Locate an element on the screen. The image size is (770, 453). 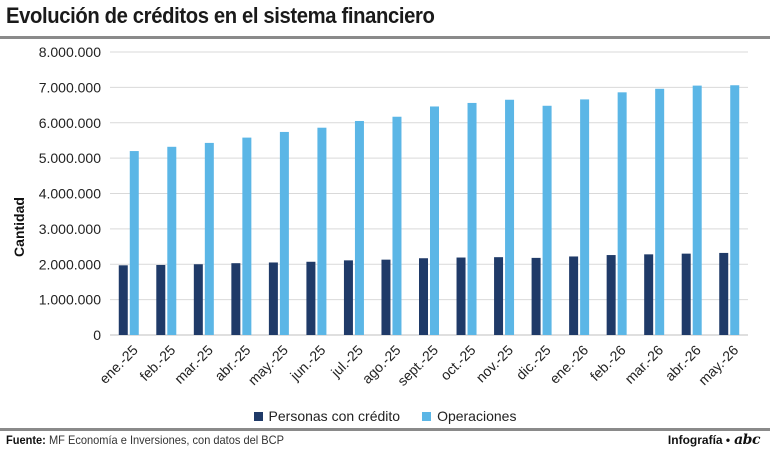
x-tick-label: sept.-25 is located at coordinates (417, 365).